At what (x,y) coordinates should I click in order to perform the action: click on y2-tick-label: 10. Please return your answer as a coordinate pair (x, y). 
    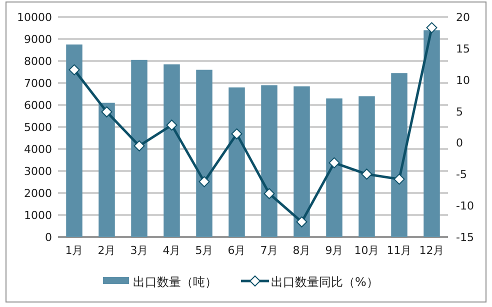
    Looking at the image, I should click on (463, 80).